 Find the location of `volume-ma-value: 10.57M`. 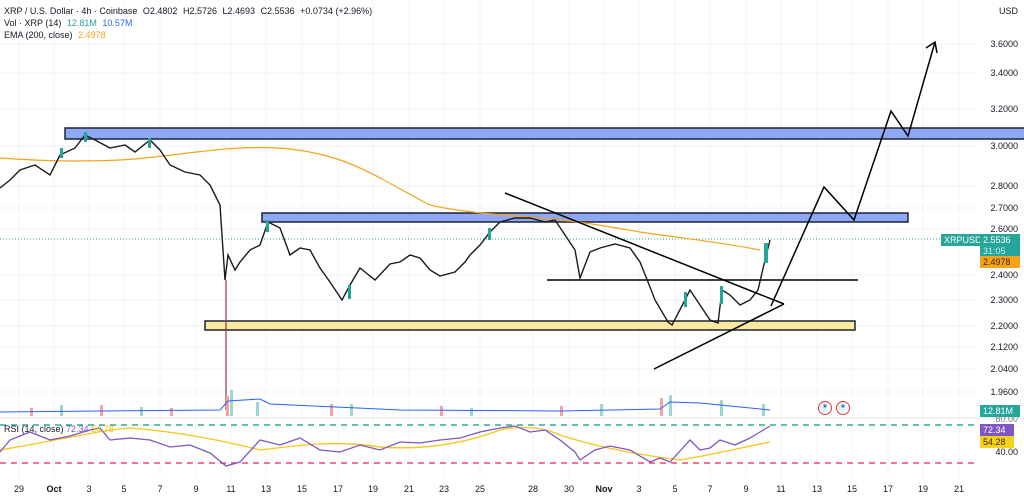

volume-ma-value: 10.57M is located at coordinates (117, 23).